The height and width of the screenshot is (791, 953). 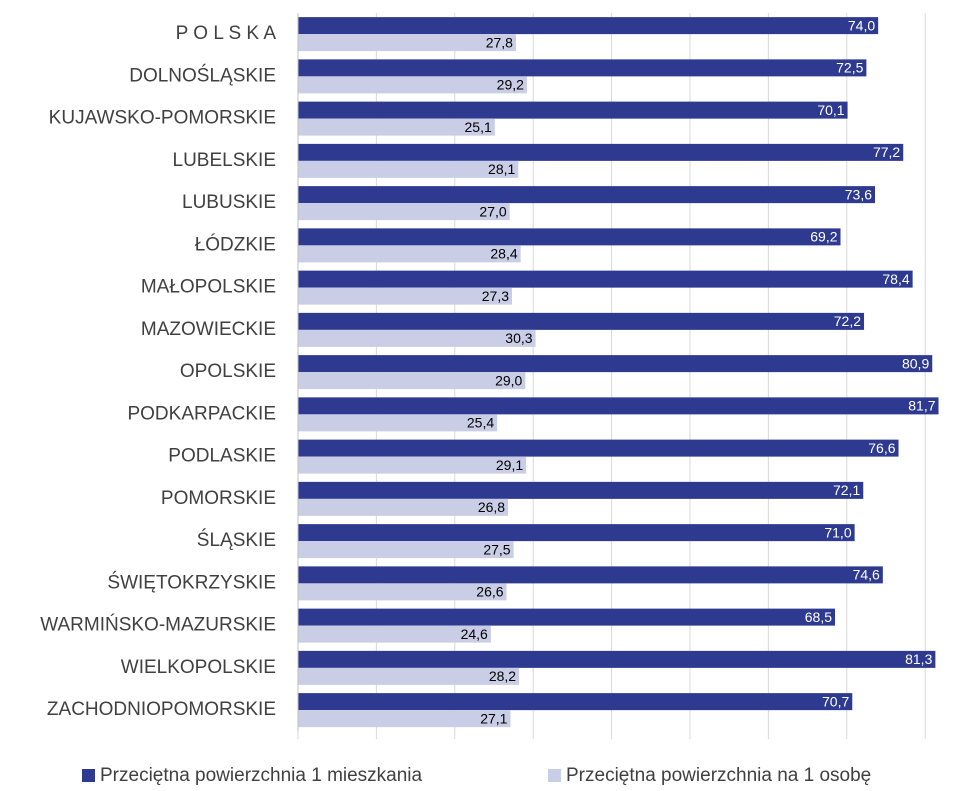 I want to click on value-label: 81,3, so click(x=918, y=659).